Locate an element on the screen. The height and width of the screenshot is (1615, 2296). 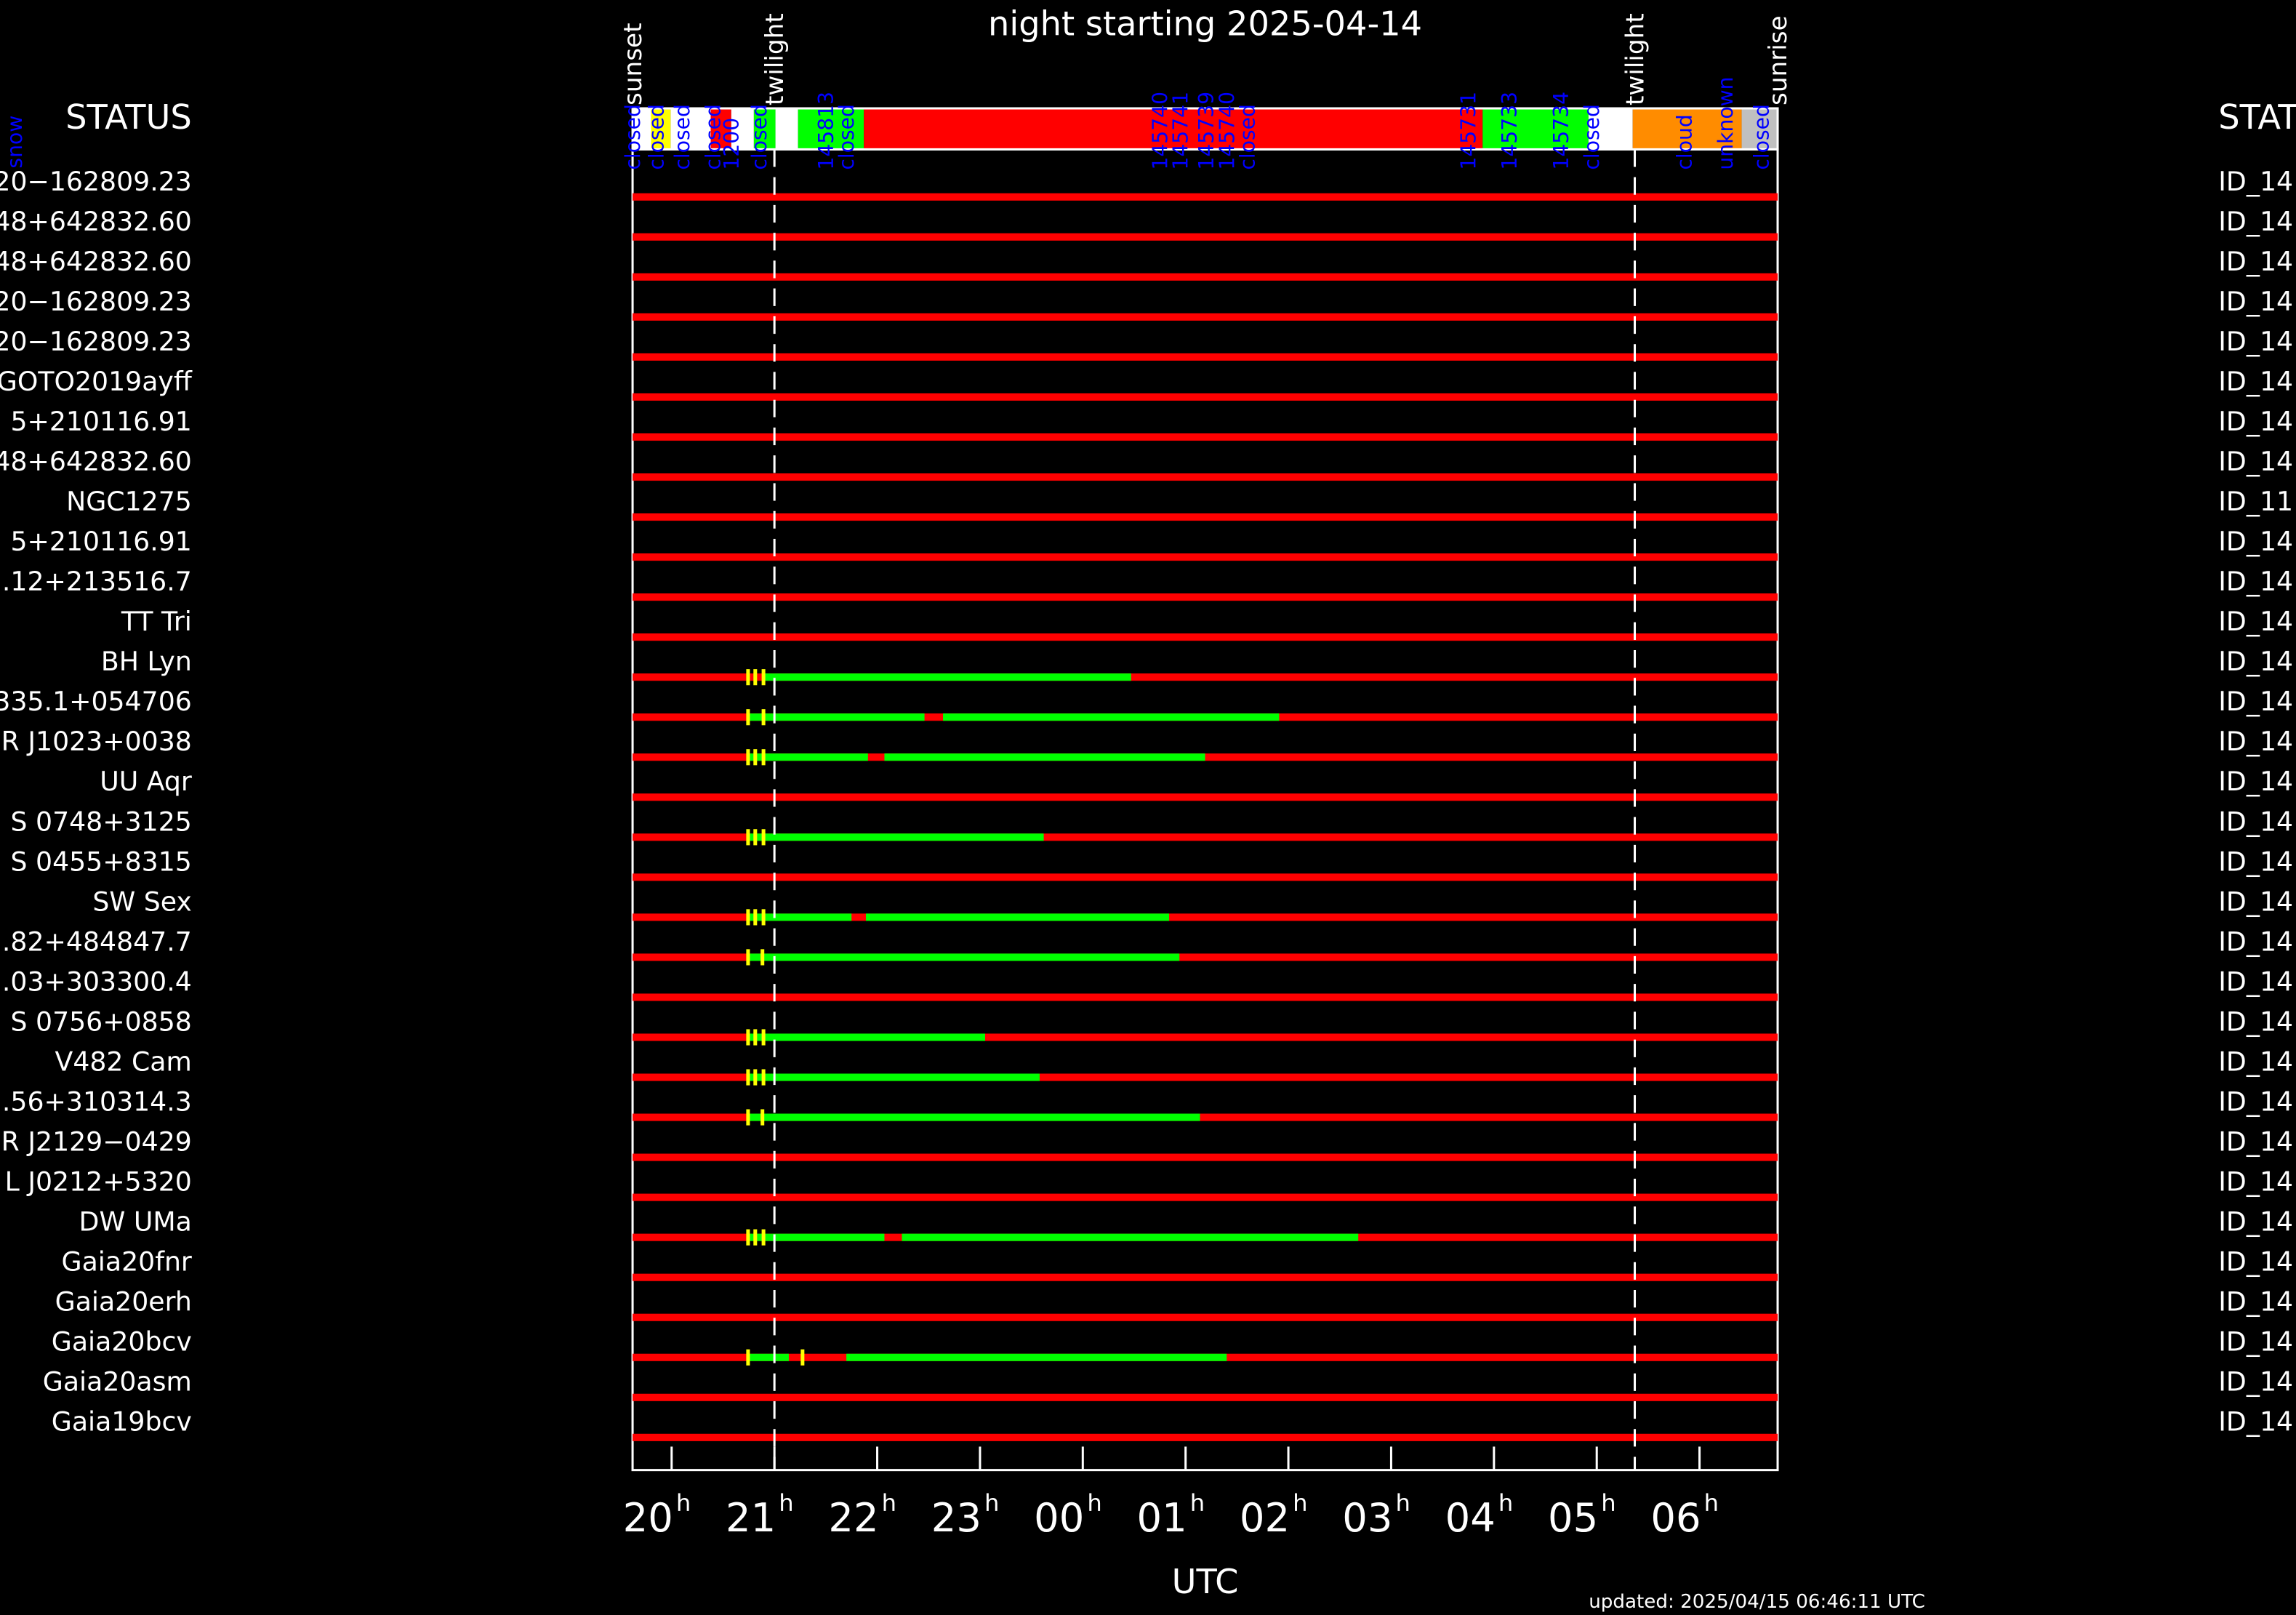
x-tick-label: 06 is located at coordinates (1675, 1518).